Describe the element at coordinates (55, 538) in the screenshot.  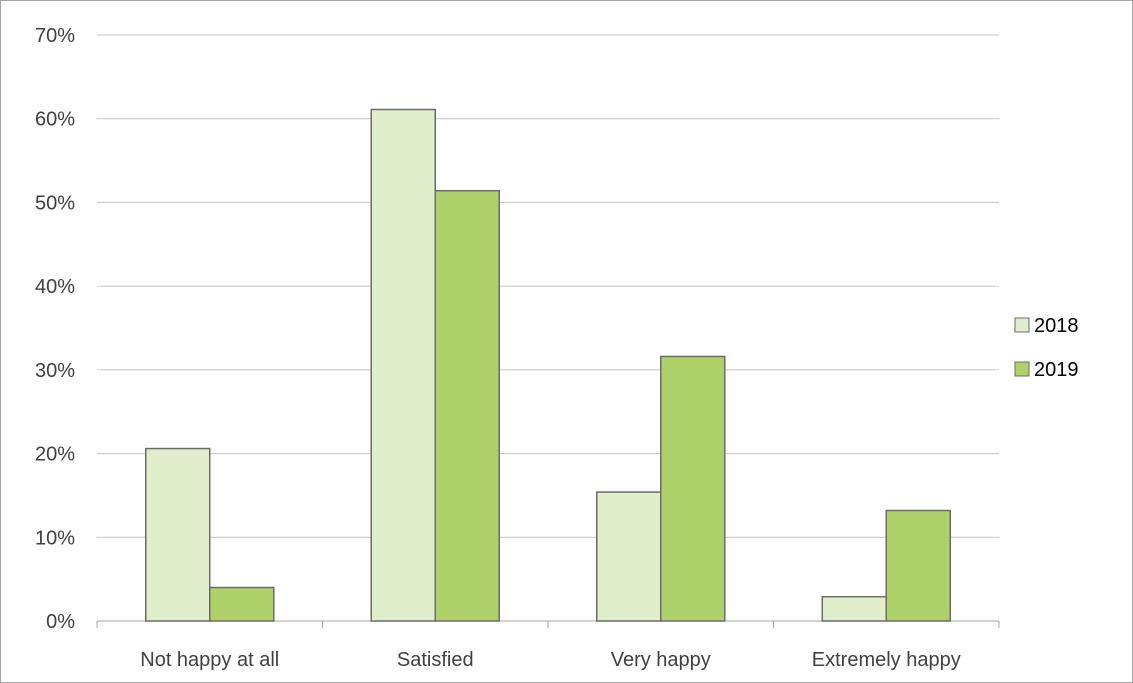
I see `y-tick-label: 10%` at that location.